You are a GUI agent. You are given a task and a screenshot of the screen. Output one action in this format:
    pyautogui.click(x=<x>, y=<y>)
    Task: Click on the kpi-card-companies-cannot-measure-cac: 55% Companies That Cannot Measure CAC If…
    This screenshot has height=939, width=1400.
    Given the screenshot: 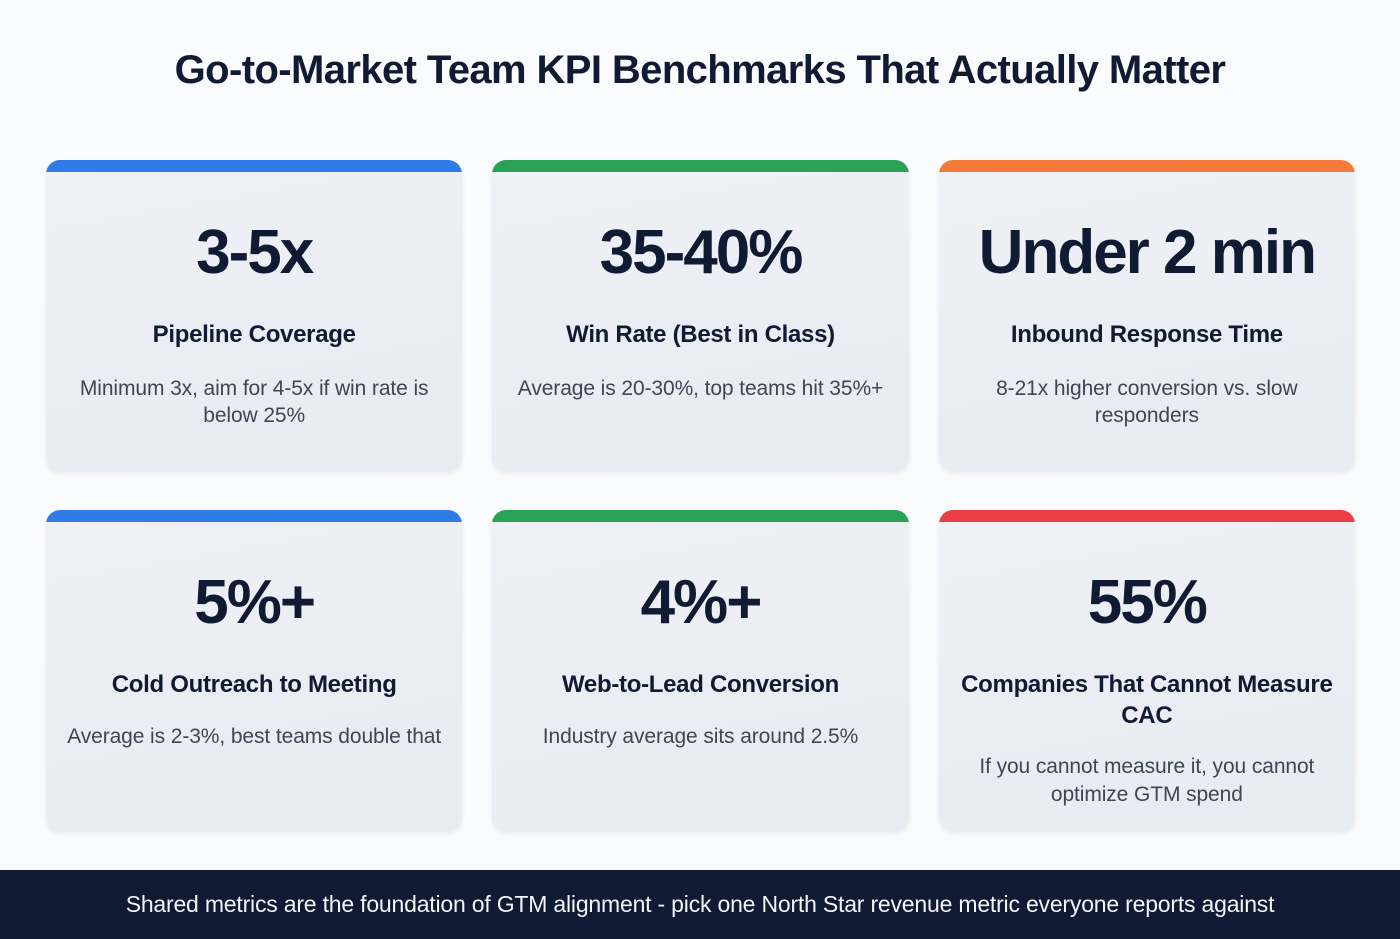 What is the action you would take?
    pyautogui.click(x=1146, y=671)
    